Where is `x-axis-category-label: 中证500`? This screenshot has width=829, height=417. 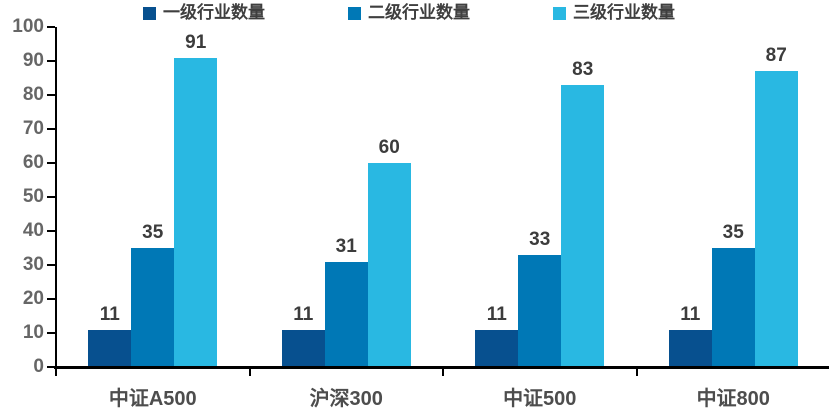 x-axis-category-label: 中证500 is located at coordinates (540, 399).